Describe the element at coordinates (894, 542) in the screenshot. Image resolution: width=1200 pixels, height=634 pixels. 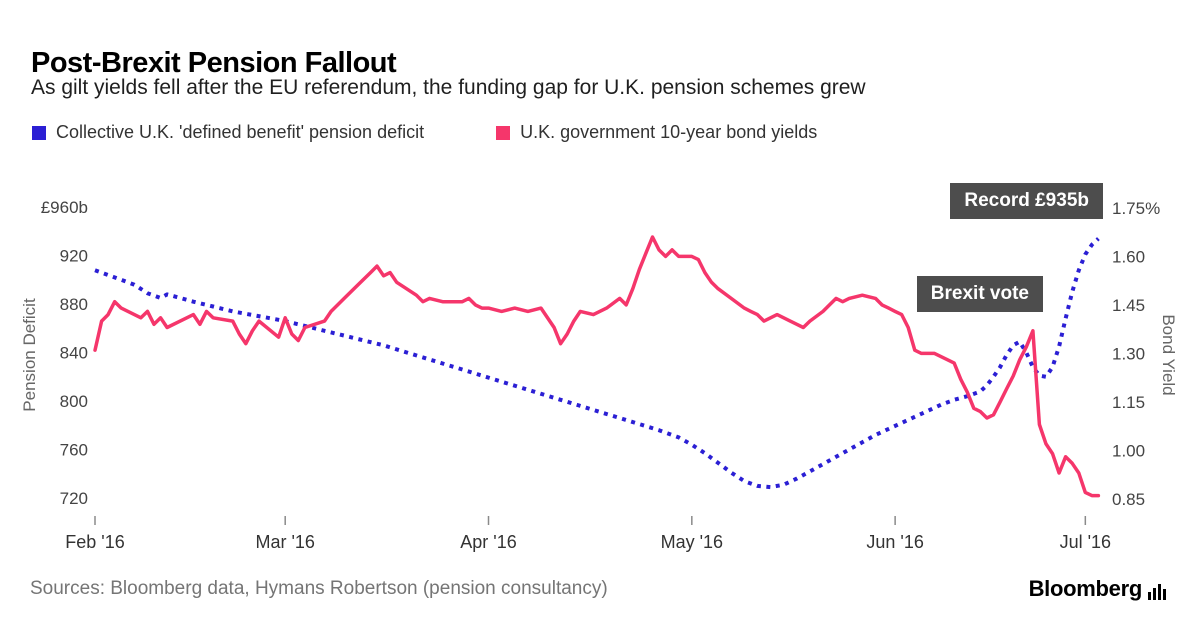
I see `x-axis-tick-label: Jun '16` at that location.